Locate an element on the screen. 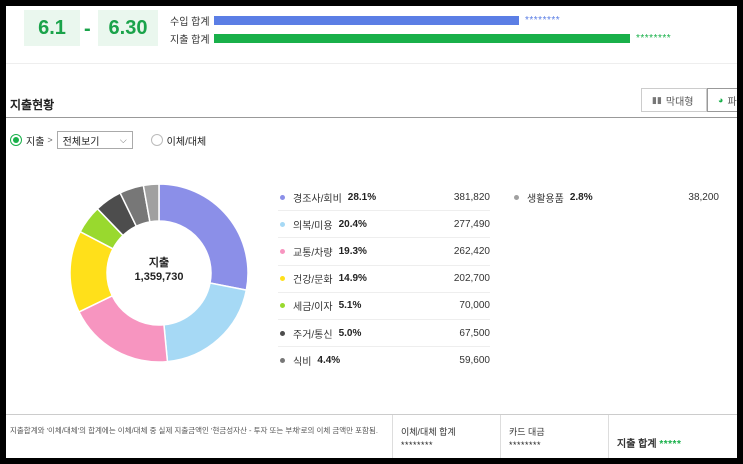  legend-percent: 20.4% is located at coordinates (352, 224).